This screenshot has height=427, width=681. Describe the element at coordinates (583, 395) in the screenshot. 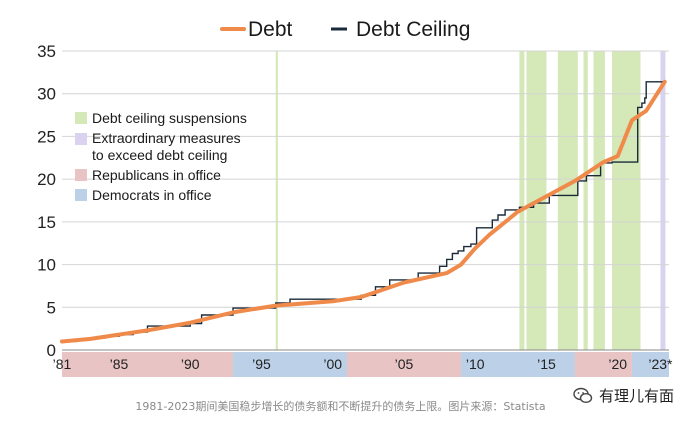

I see `wechat-icon` at that location.